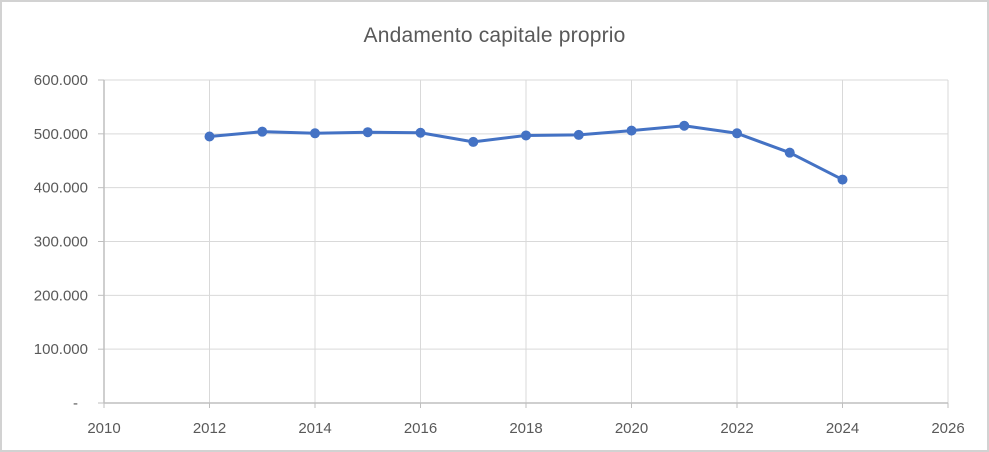 This screenshot has height=452, width=989. What do you see at coordinates (736, 428) in the screenshot?
I see `x-tick-label: 2022` at bounding box center [736, 428].